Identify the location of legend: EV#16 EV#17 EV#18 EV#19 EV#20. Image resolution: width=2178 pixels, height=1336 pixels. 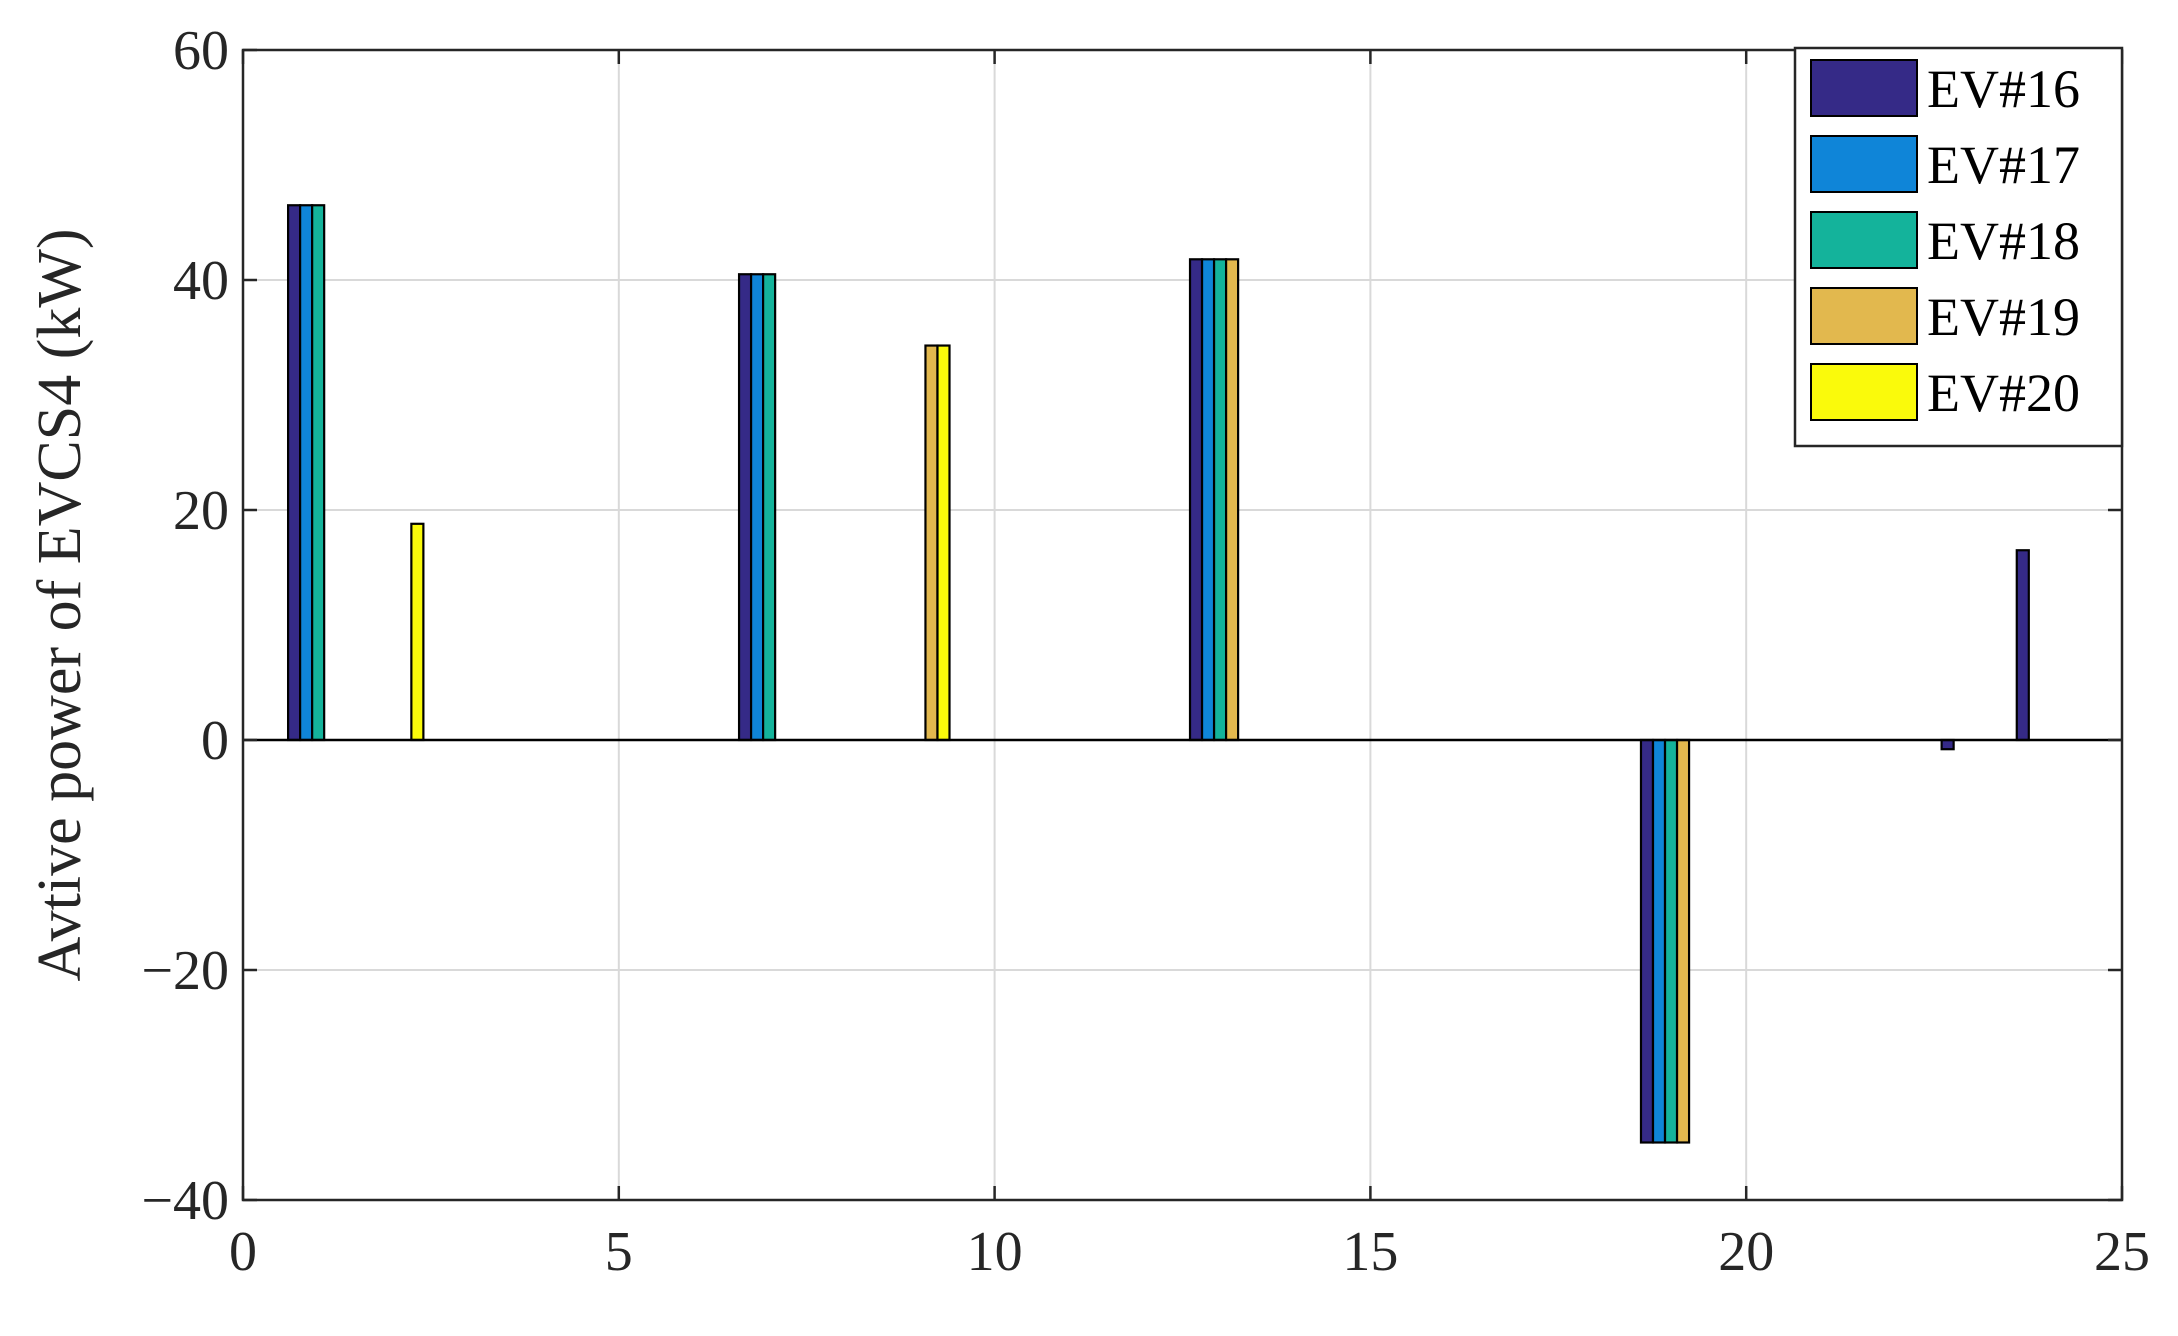
(1958, 247).